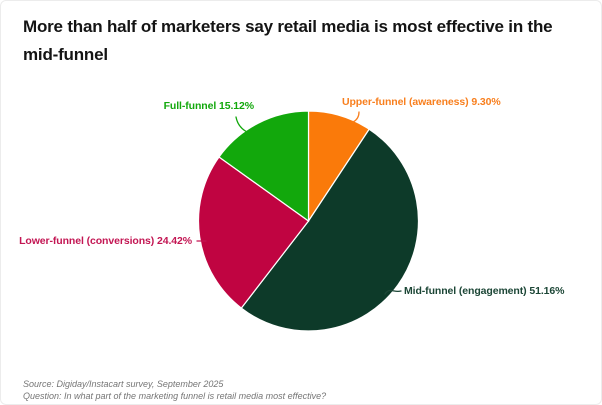 This screenshot has height=405, width=602. Describe the element at coordinates (105, 241) in the screenshot. I see `slice-label-lower-funnel: Lower-funnel (conversions) 24.42%` at that location.